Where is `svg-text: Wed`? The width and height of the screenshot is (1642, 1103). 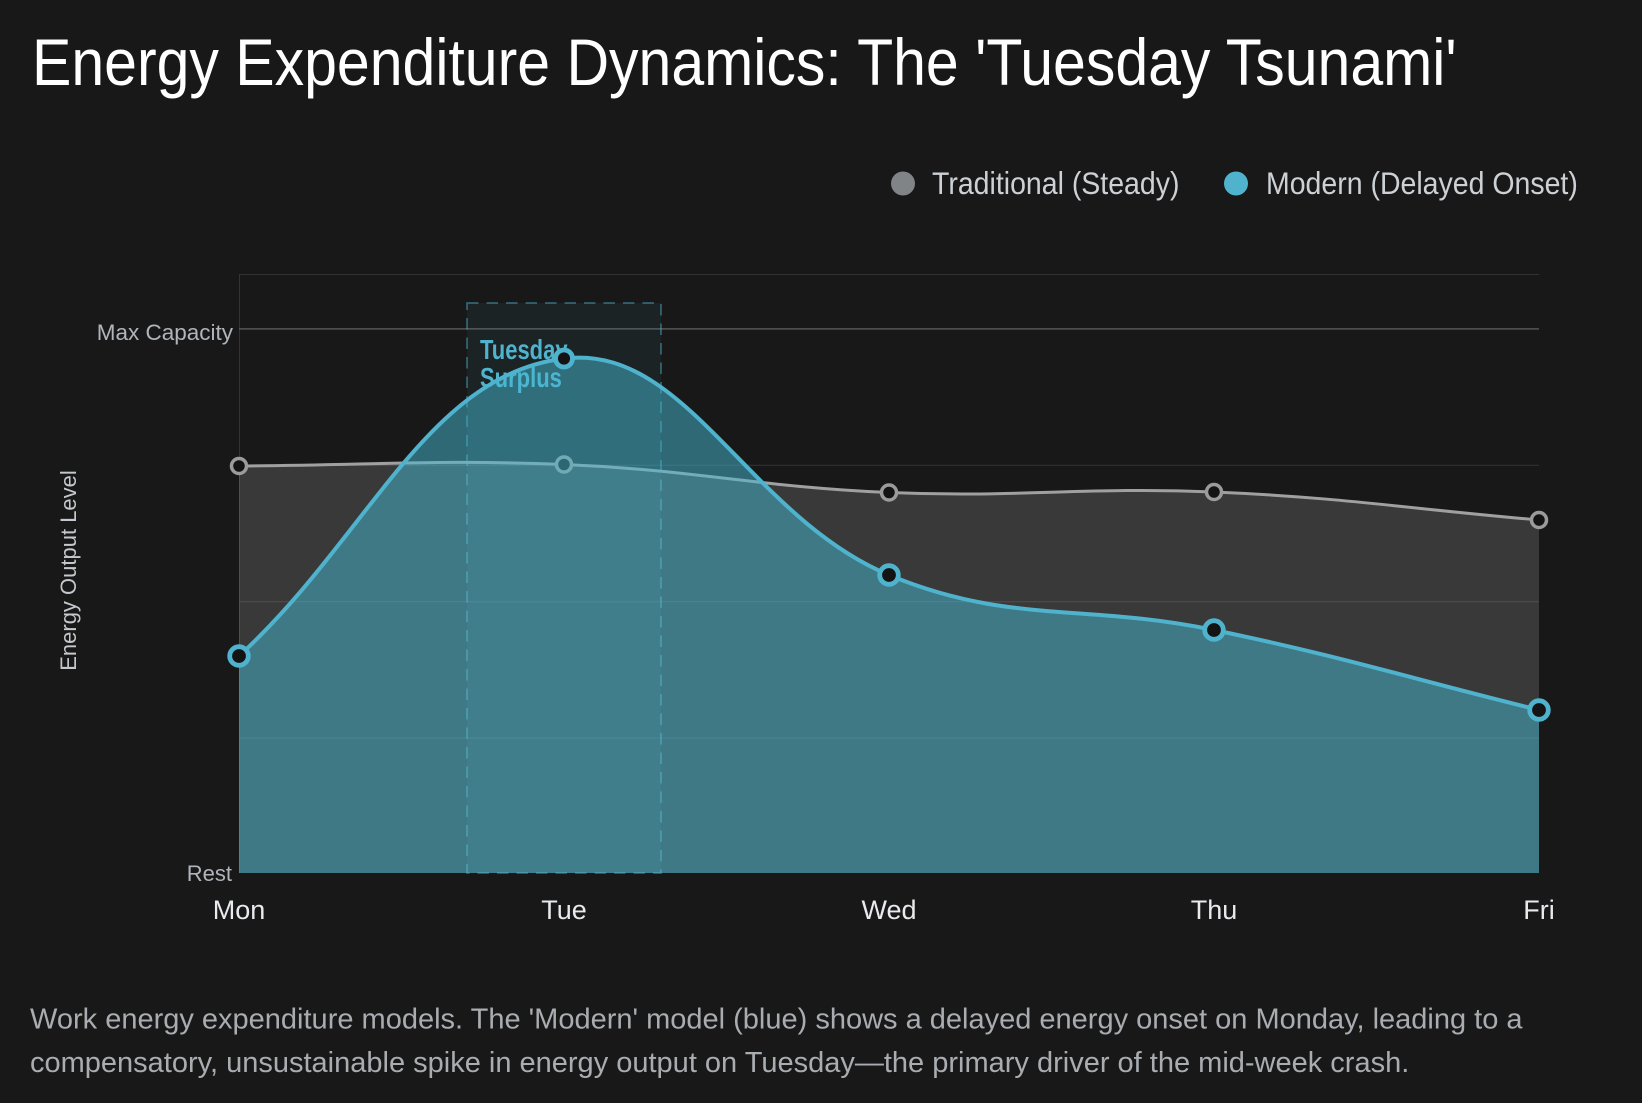 svg-text: Wed is located at coordinates (888, 910).